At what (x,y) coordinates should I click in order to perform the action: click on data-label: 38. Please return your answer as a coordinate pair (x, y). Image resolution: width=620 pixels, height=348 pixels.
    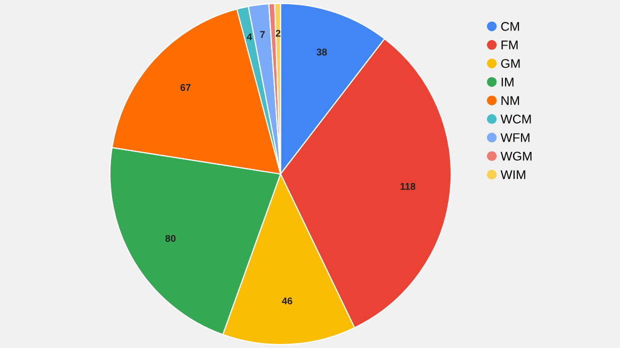
    Looking at the image, I should click on (321, 52).